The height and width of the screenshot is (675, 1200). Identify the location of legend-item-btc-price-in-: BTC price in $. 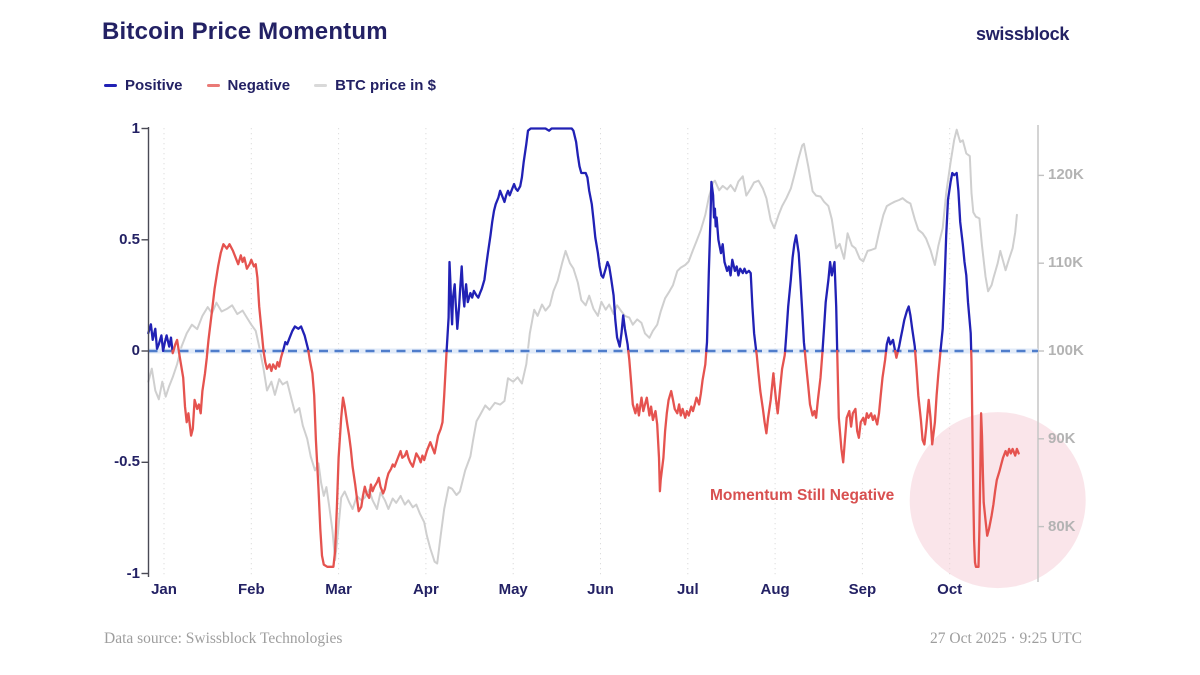
(375, 85).